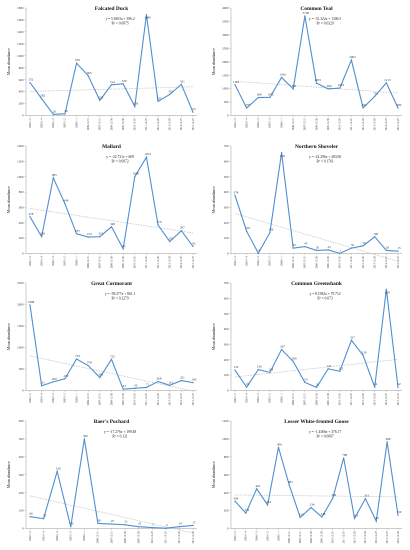 This screenshot has height=550, width=410. What do you see at coordinates (194, 380) in the screenshot?
I see `data-label: 183` at bounding box center [194, 380].